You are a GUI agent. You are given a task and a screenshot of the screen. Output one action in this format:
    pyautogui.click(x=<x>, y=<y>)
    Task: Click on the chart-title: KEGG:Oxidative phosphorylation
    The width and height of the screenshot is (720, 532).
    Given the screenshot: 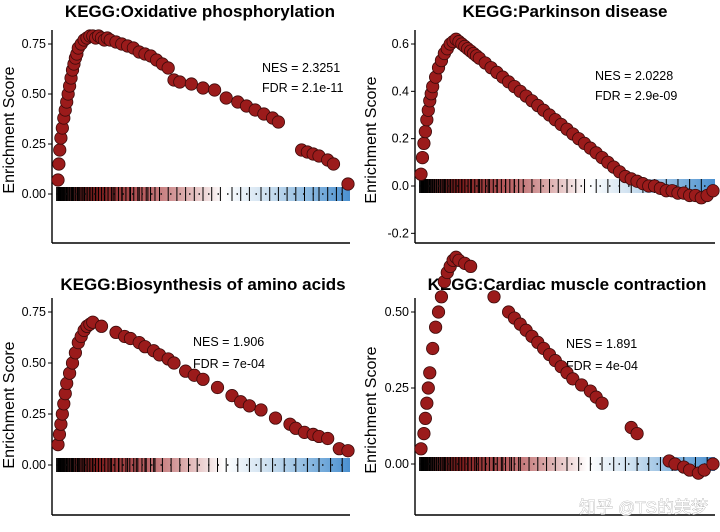 What is the action you would take?
    pyautogui.click(x=200, y=11)
    